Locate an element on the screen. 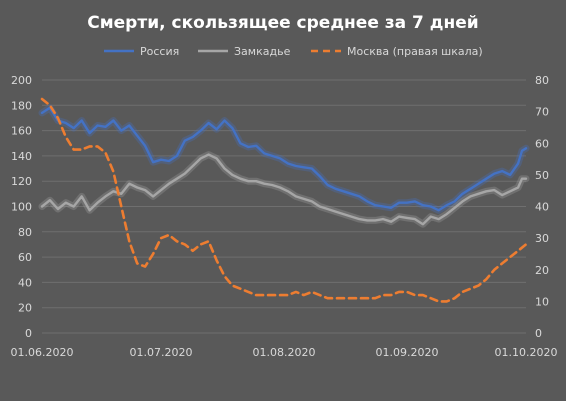  legend-item: Москва (правая шкала) is located at coordinates (397, 51).